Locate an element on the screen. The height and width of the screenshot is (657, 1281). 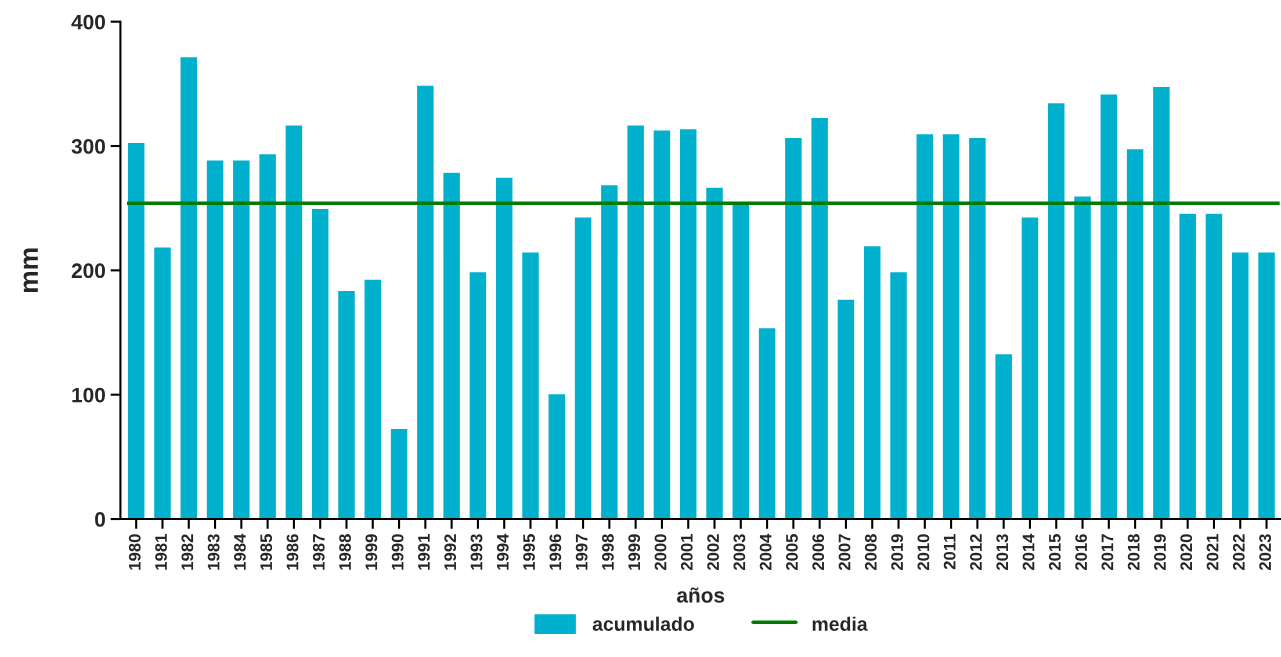
x-tick-label: 2007 is located at coordinates (844, 552).